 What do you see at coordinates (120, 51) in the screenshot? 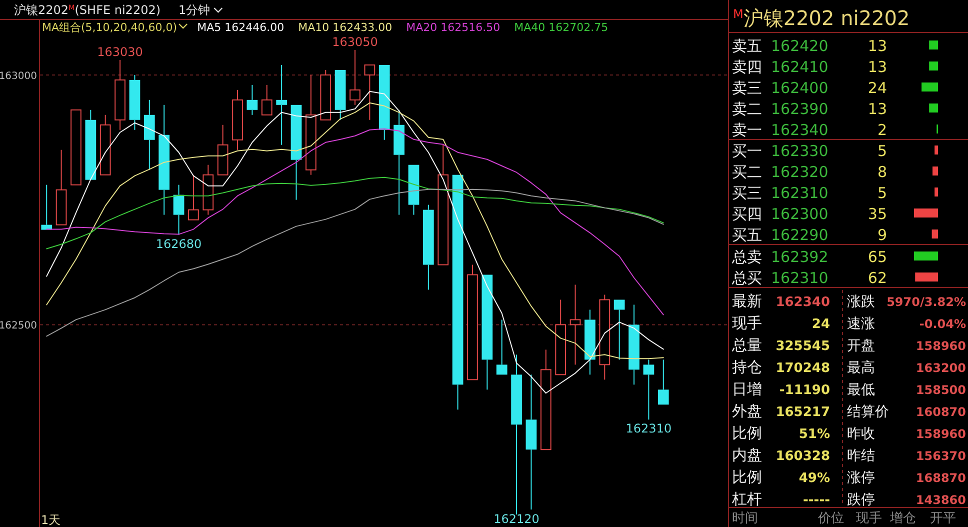
I see `annotation: 163030` at bounding box center [120, 51].